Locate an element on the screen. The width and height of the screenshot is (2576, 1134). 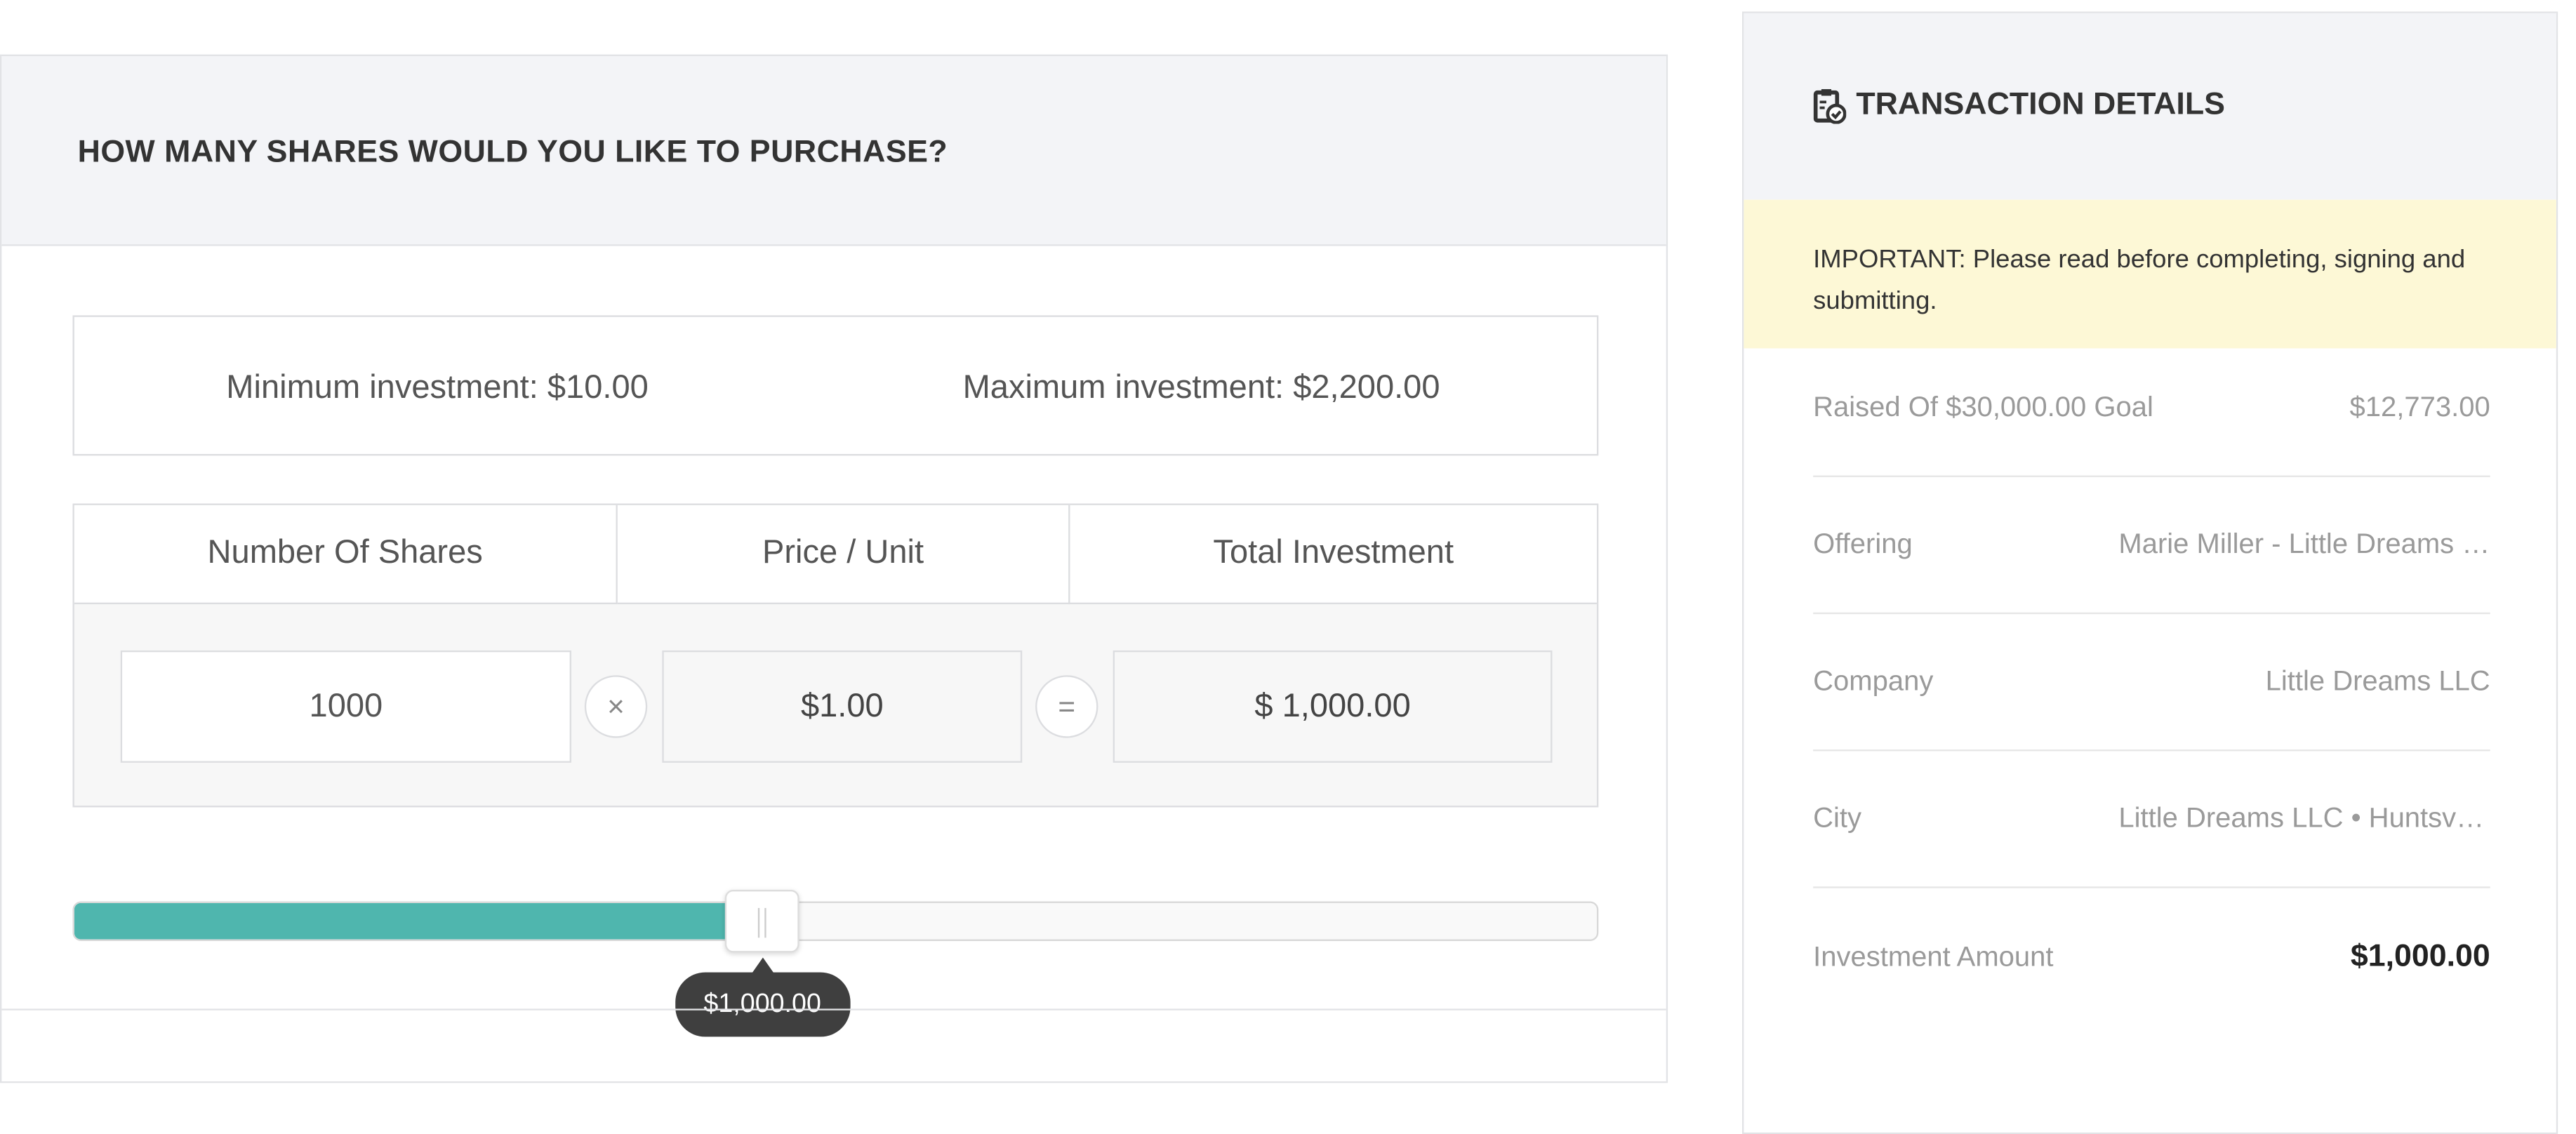
investment-slider-handle is located at coordinates (762, 921).